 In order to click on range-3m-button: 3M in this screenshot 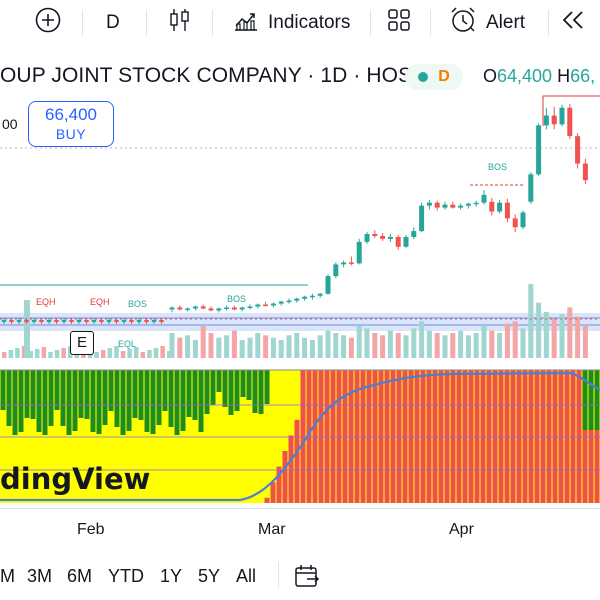, I will do `click(40, 576)`.